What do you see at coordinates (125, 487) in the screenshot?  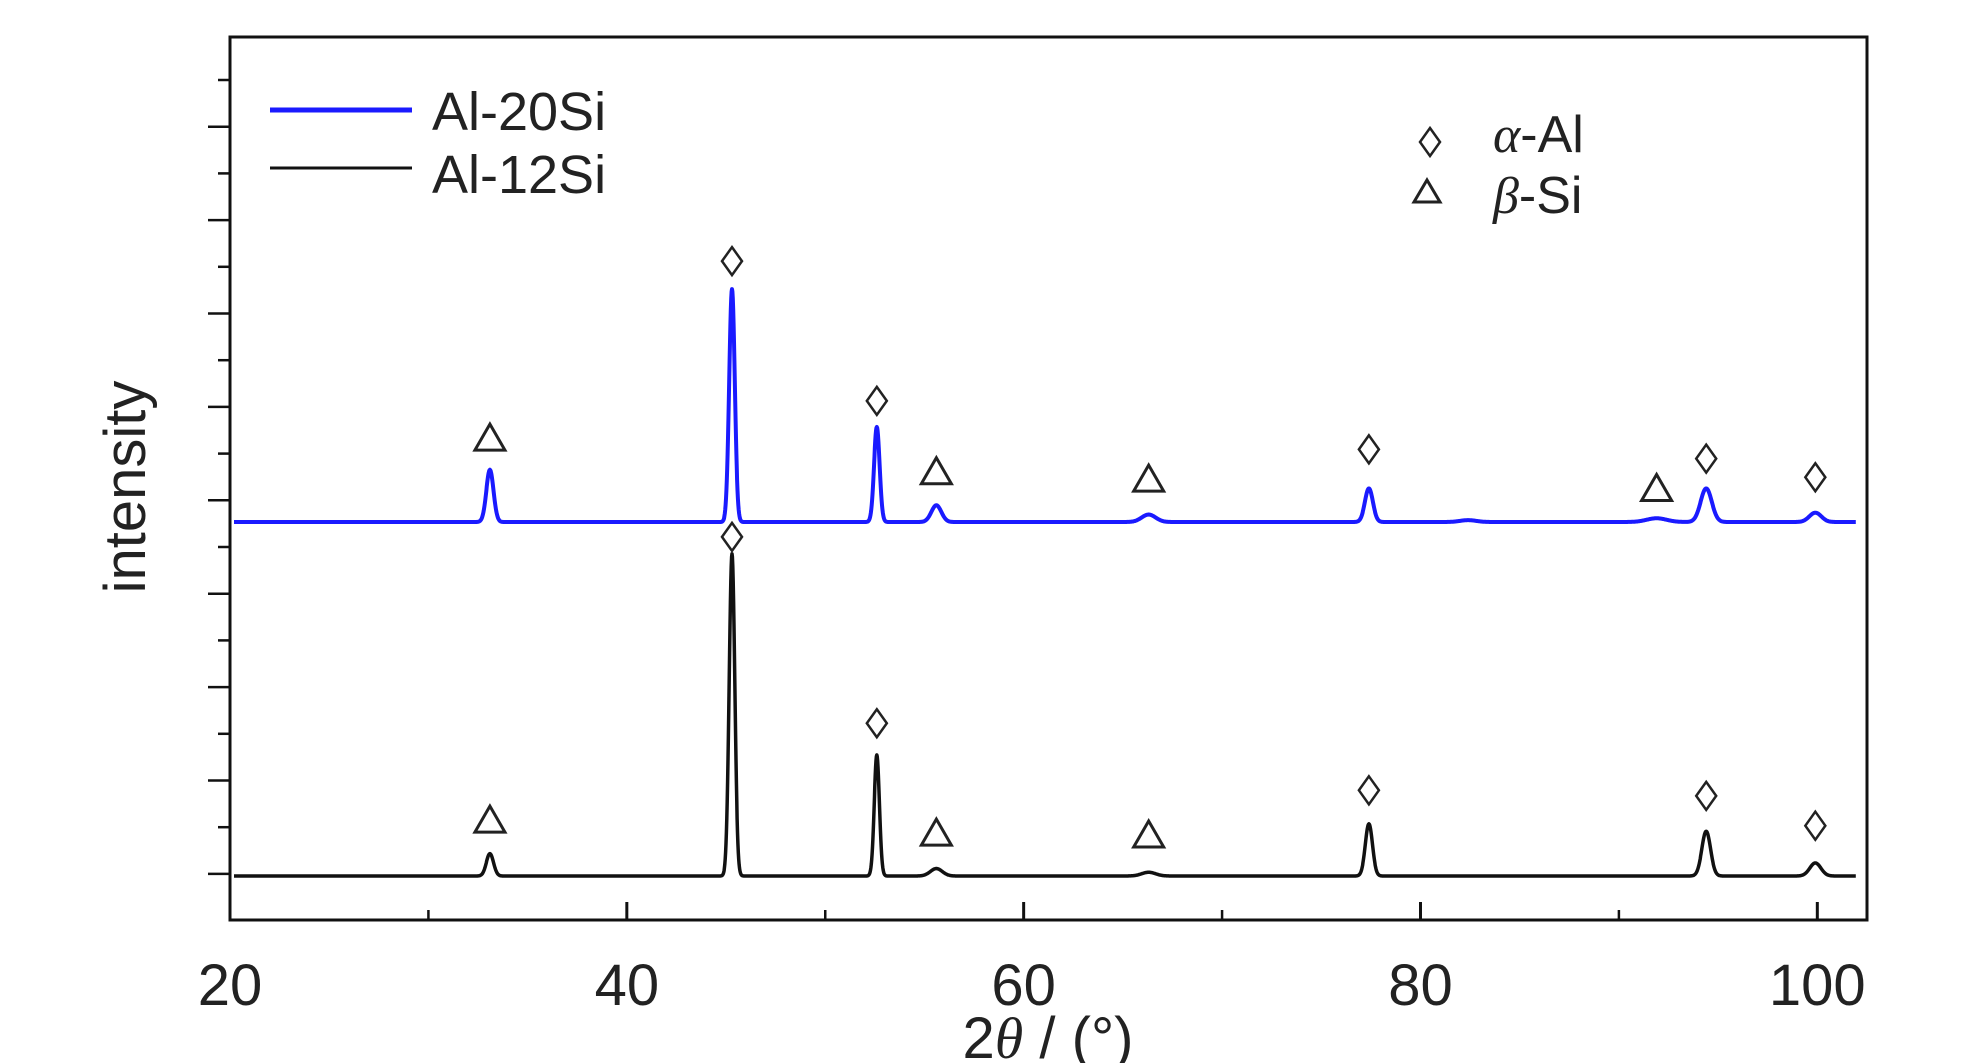 I see `y-axis-title: intensity` at bounding box center [125, 487].